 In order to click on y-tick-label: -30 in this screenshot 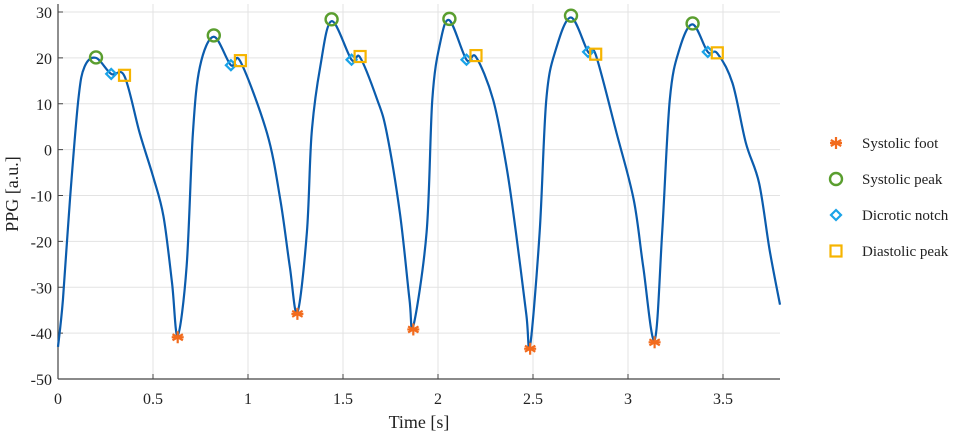, I will do `click(41, 288)`.